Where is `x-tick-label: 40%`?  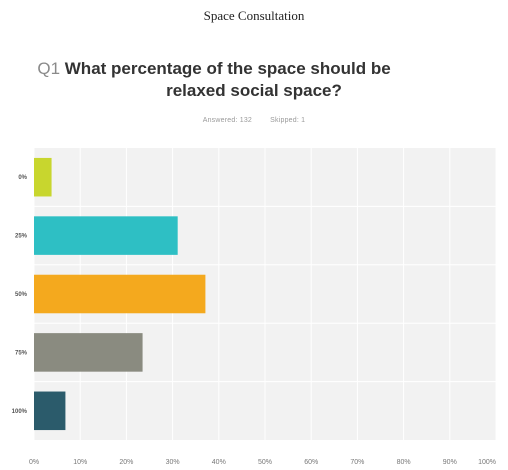
x-tick-label: 40% is located at coordinates (219, 462).